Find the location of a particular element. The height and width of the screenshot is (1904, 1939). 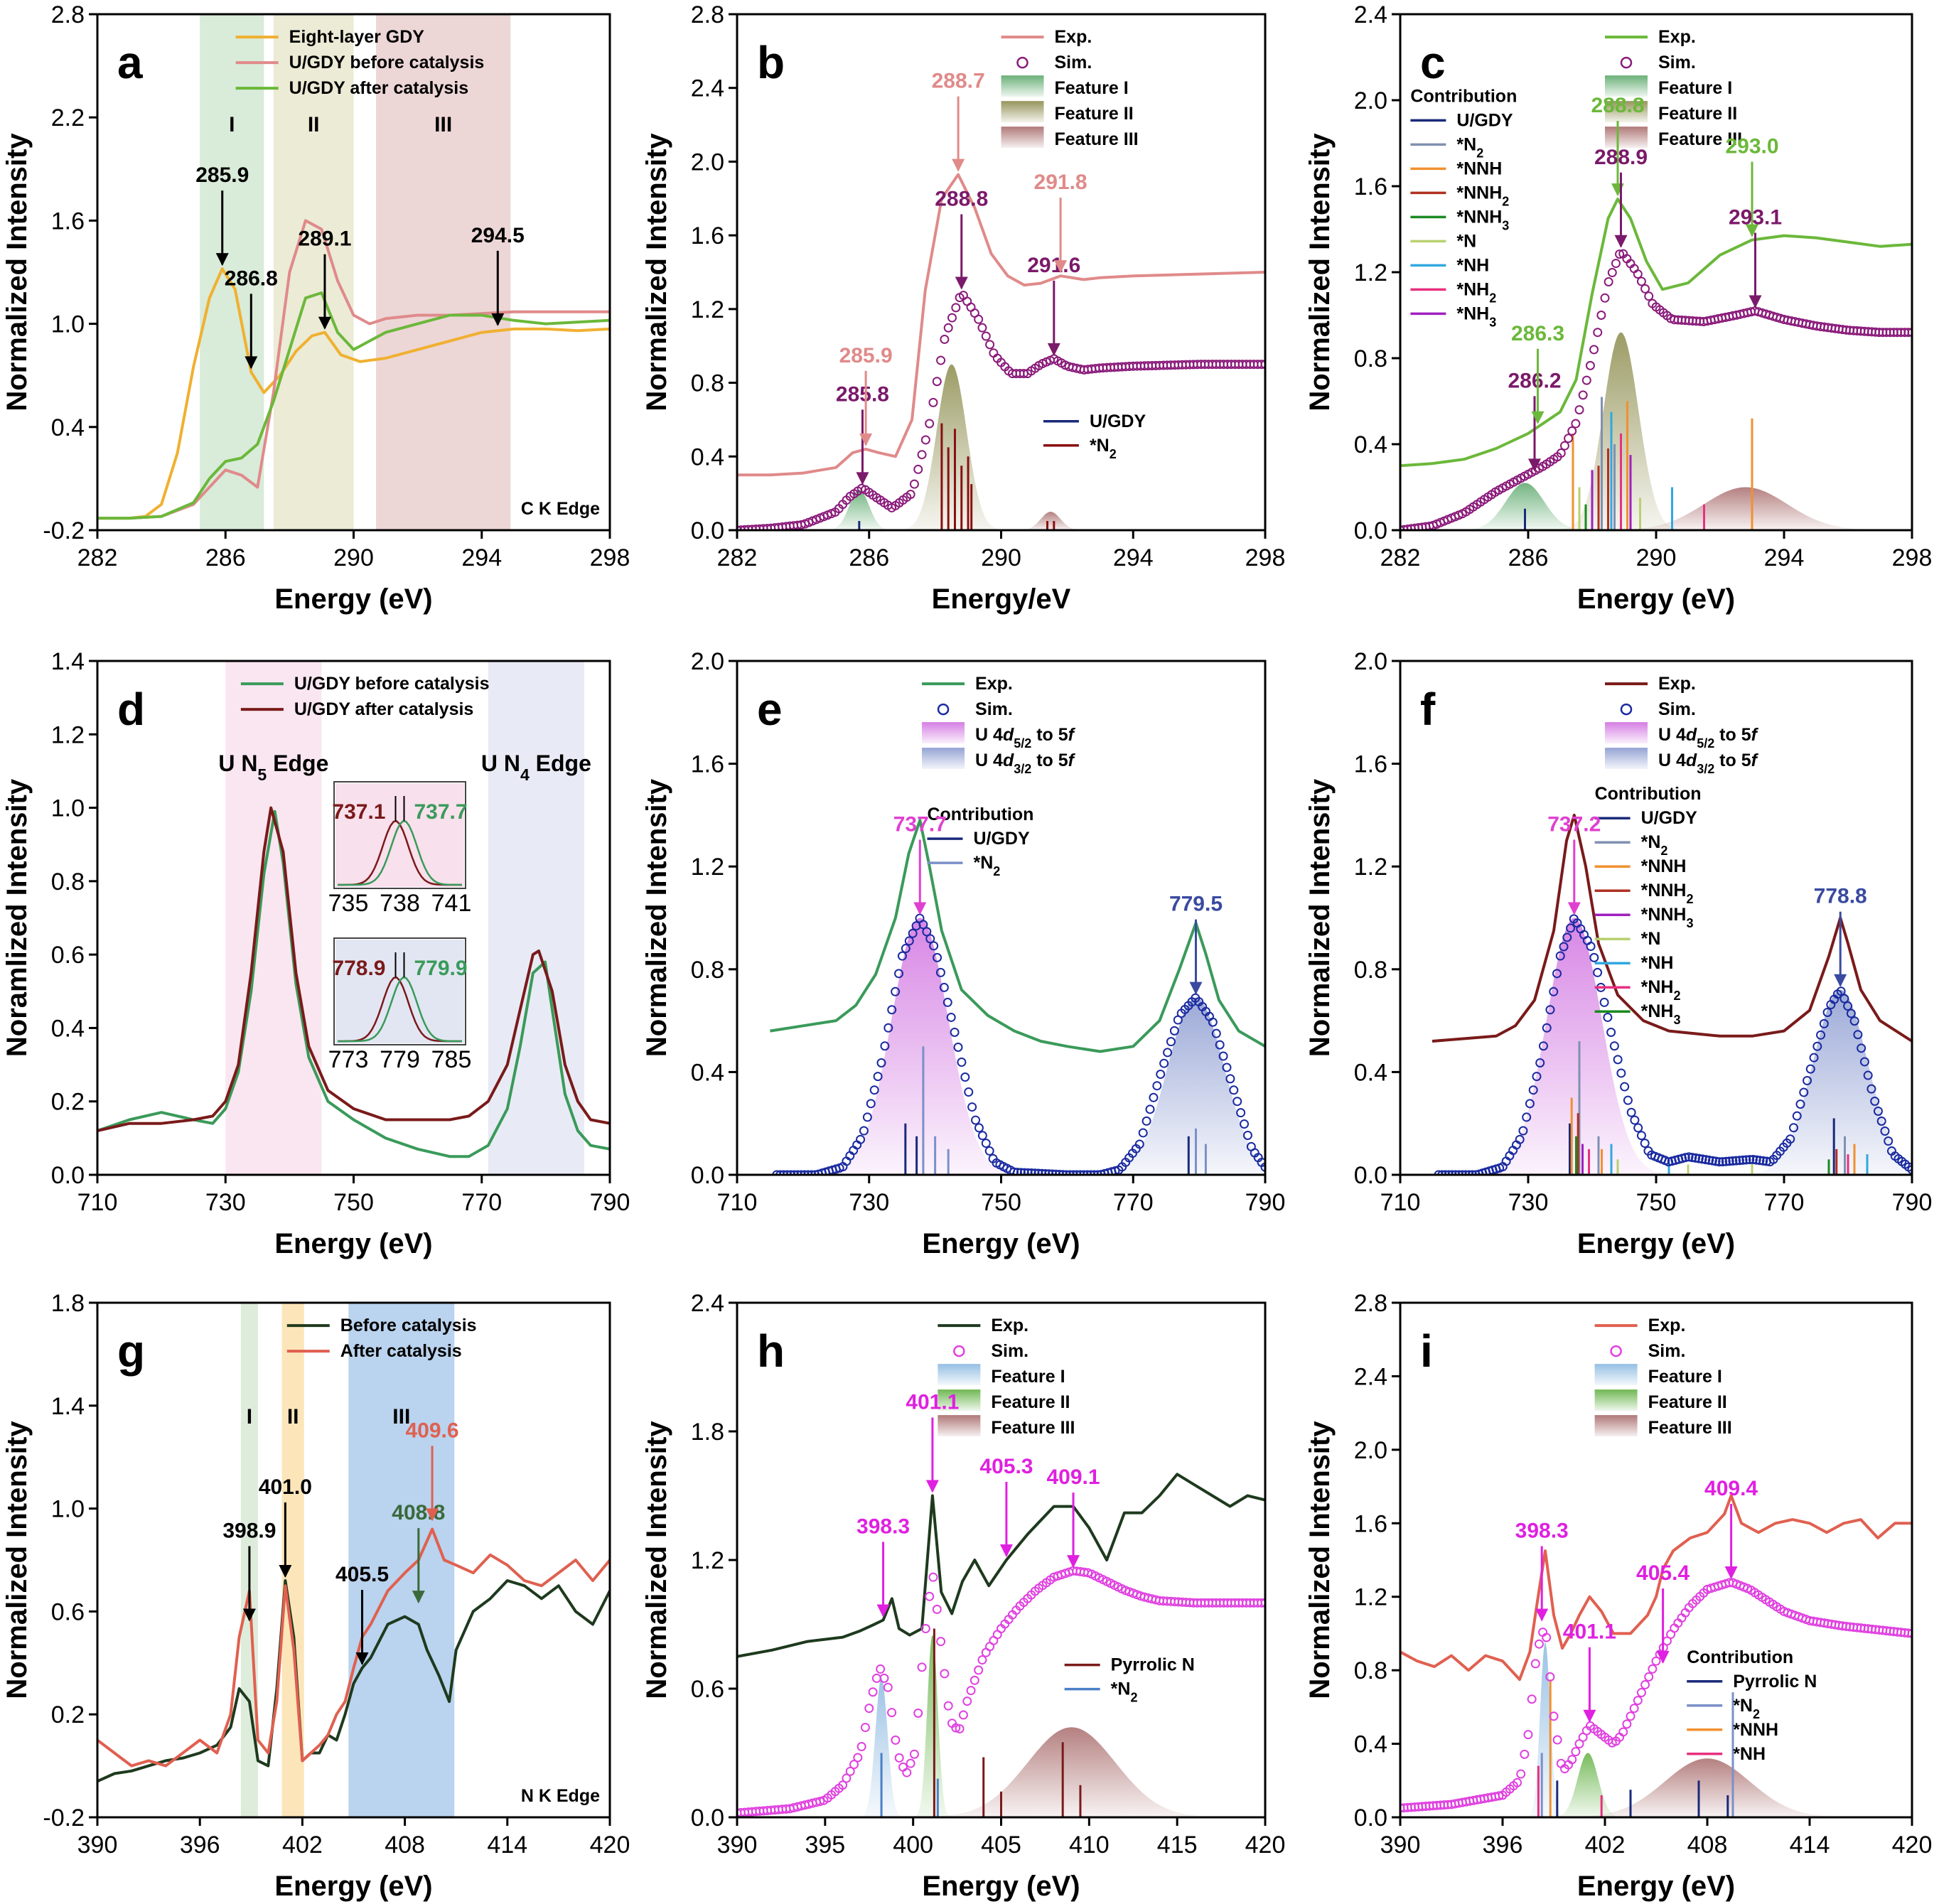

panel-letter: a is located at coordinates (130, 62).